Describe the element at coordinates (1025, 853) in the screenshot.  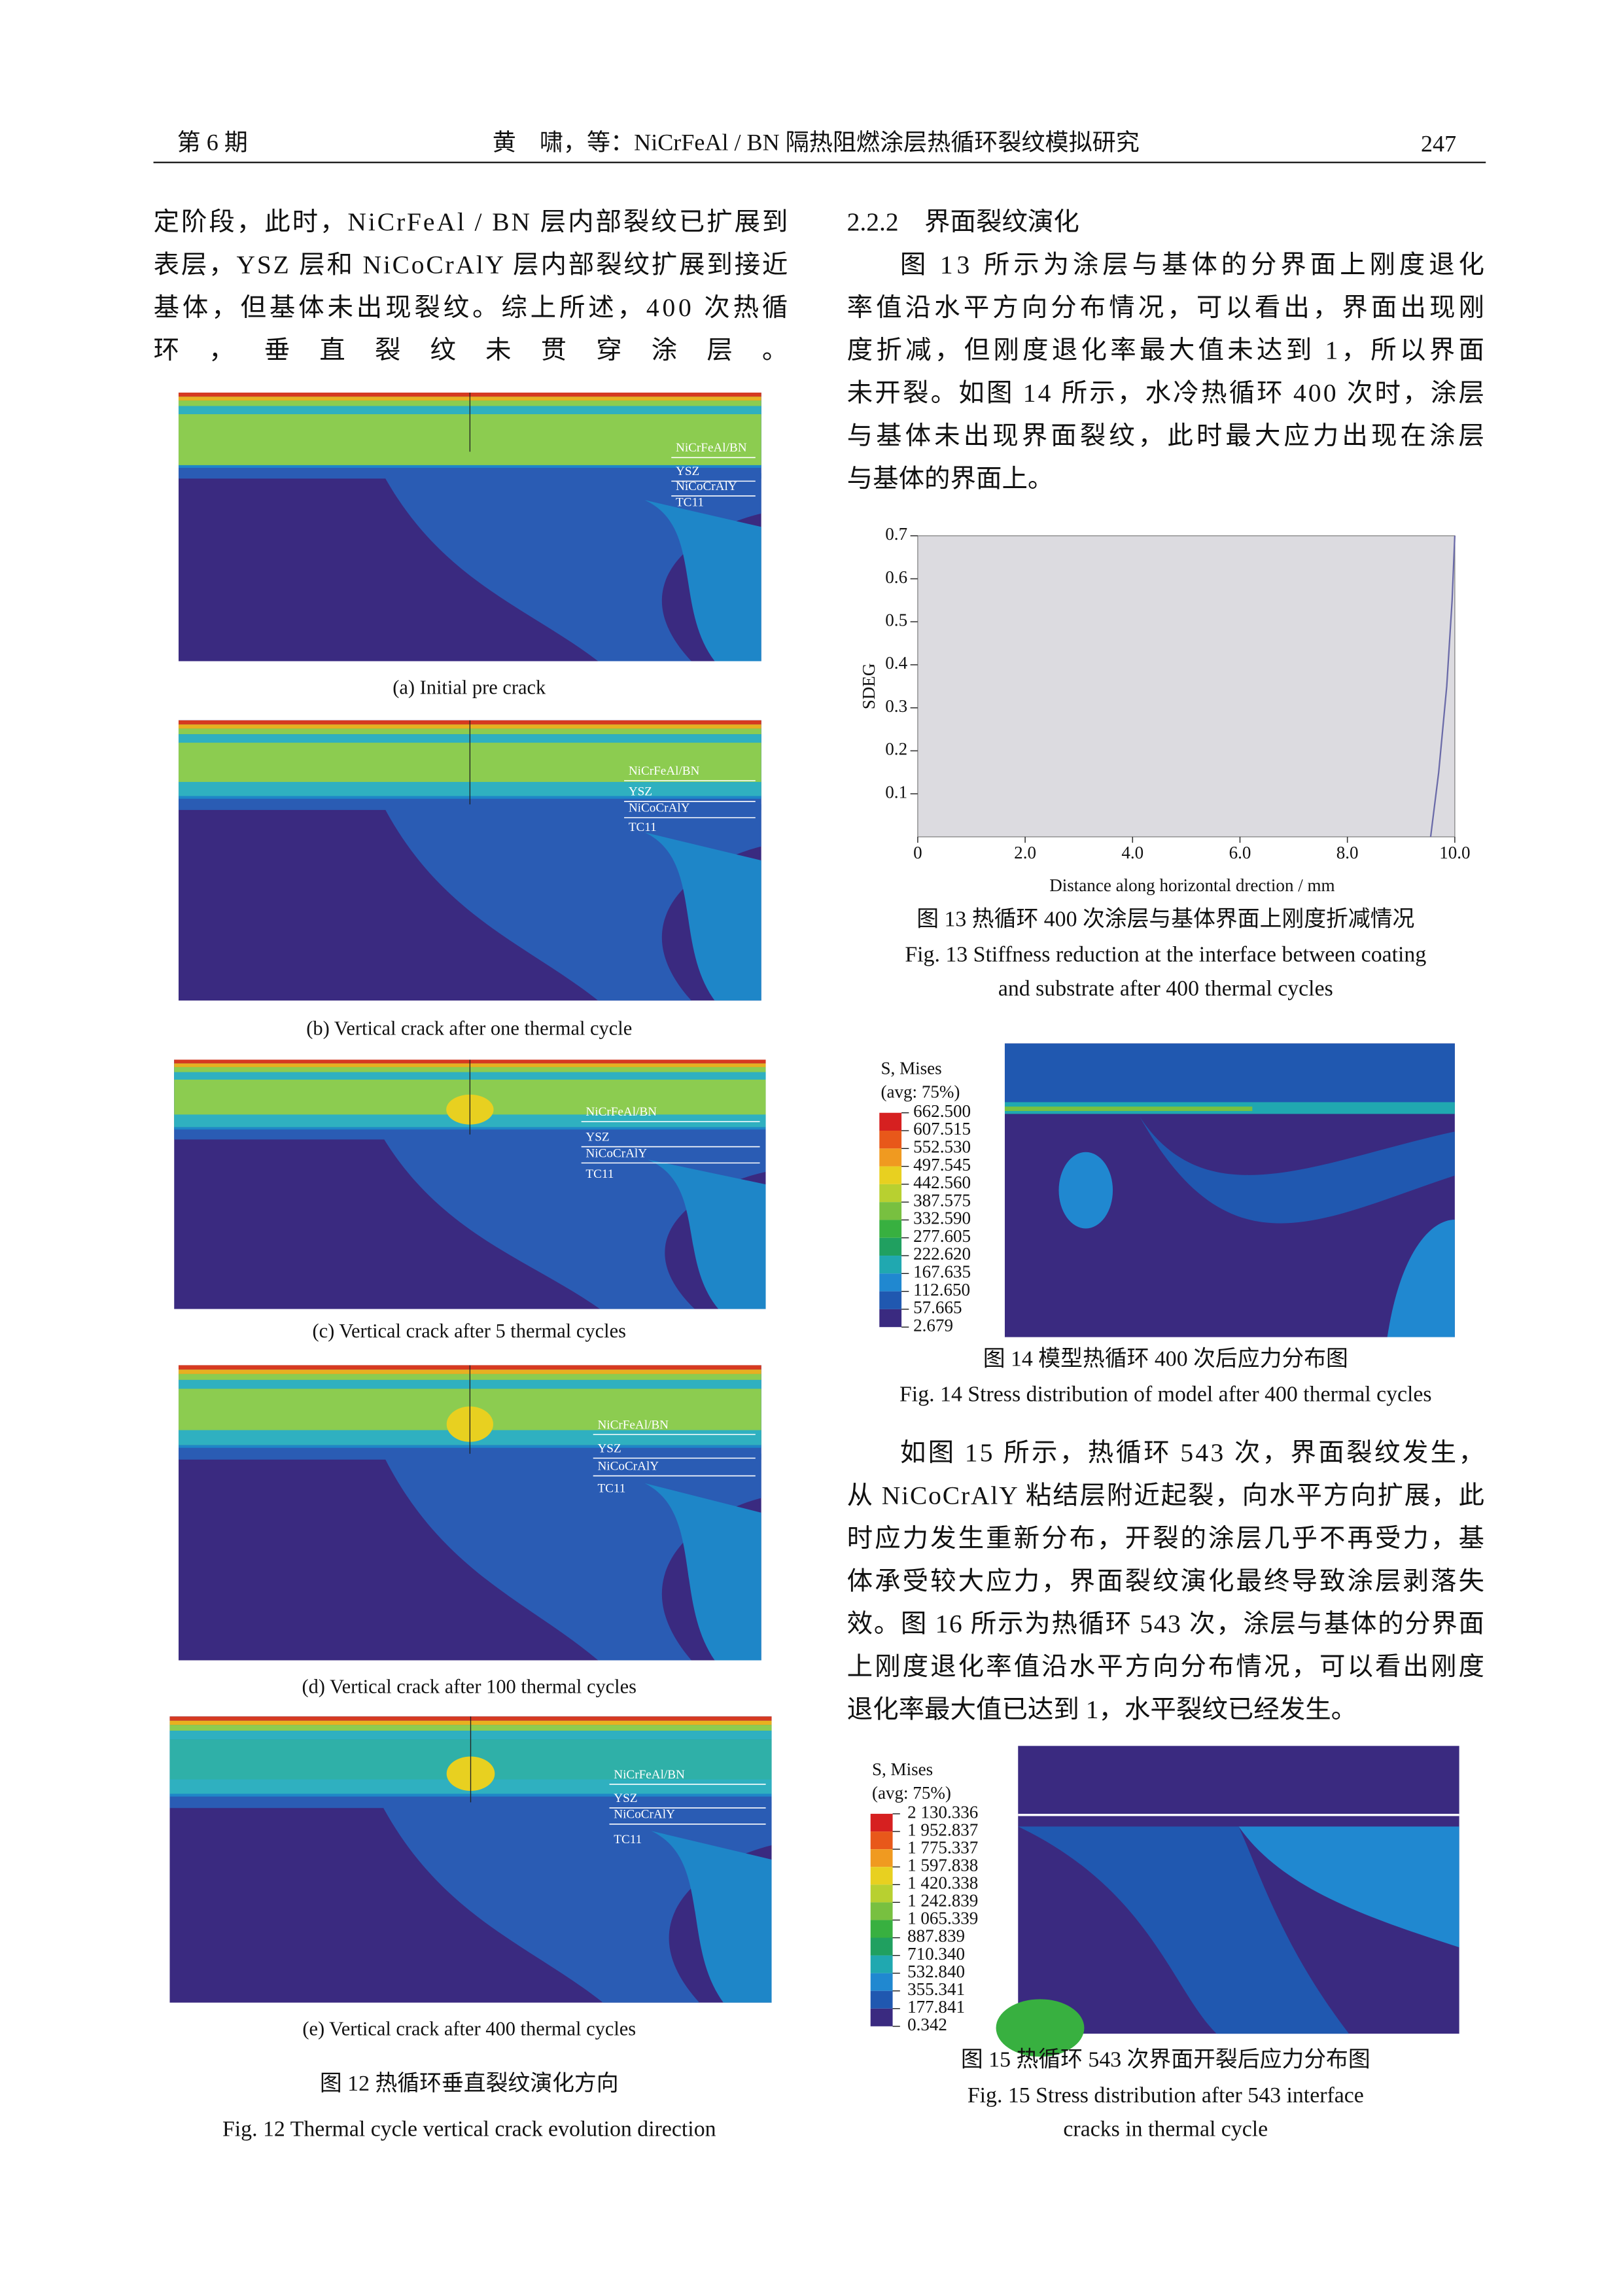
I see `x-tick-label: 2.0` at that location.